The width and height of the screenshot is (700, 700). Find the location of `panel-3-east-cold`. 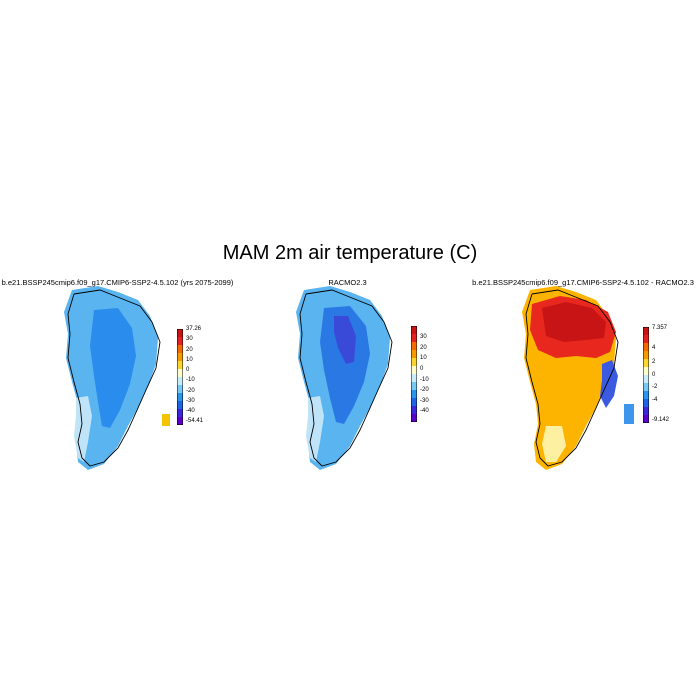

panel-3-east-cold is located at coordinates (609, 384).